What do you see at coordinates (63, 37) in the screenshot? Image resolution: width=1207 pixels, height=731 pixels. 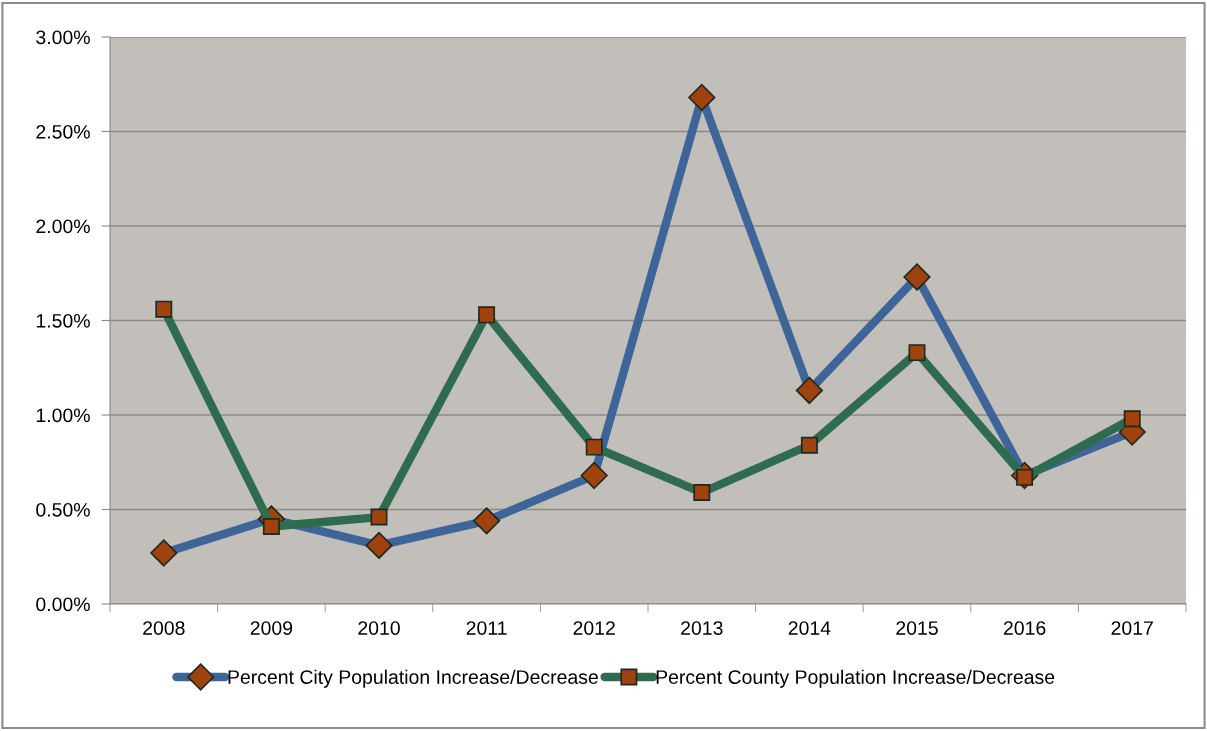 I see `y-tick-label: 3.00%` at bounding box center [63, 37].